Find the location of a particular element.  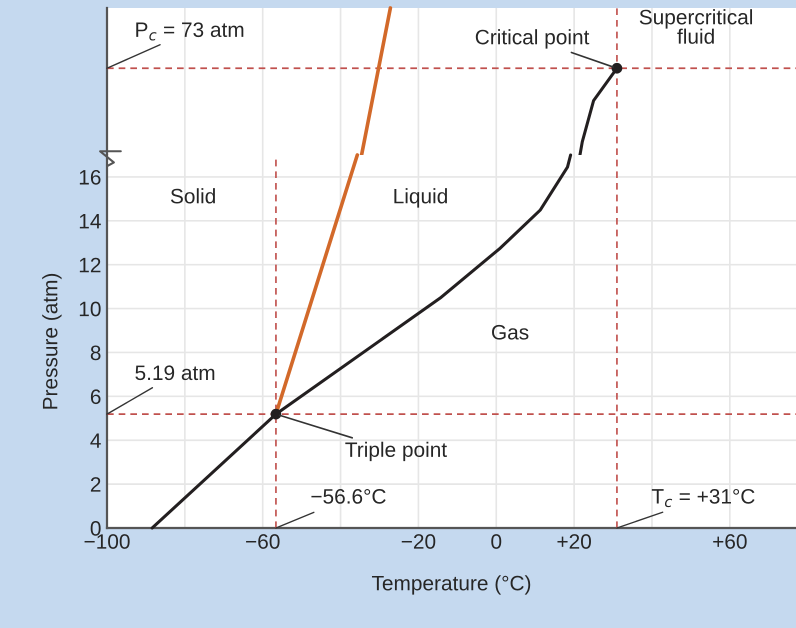

y-tick-label: 2 is located at coordinates (95, 484).